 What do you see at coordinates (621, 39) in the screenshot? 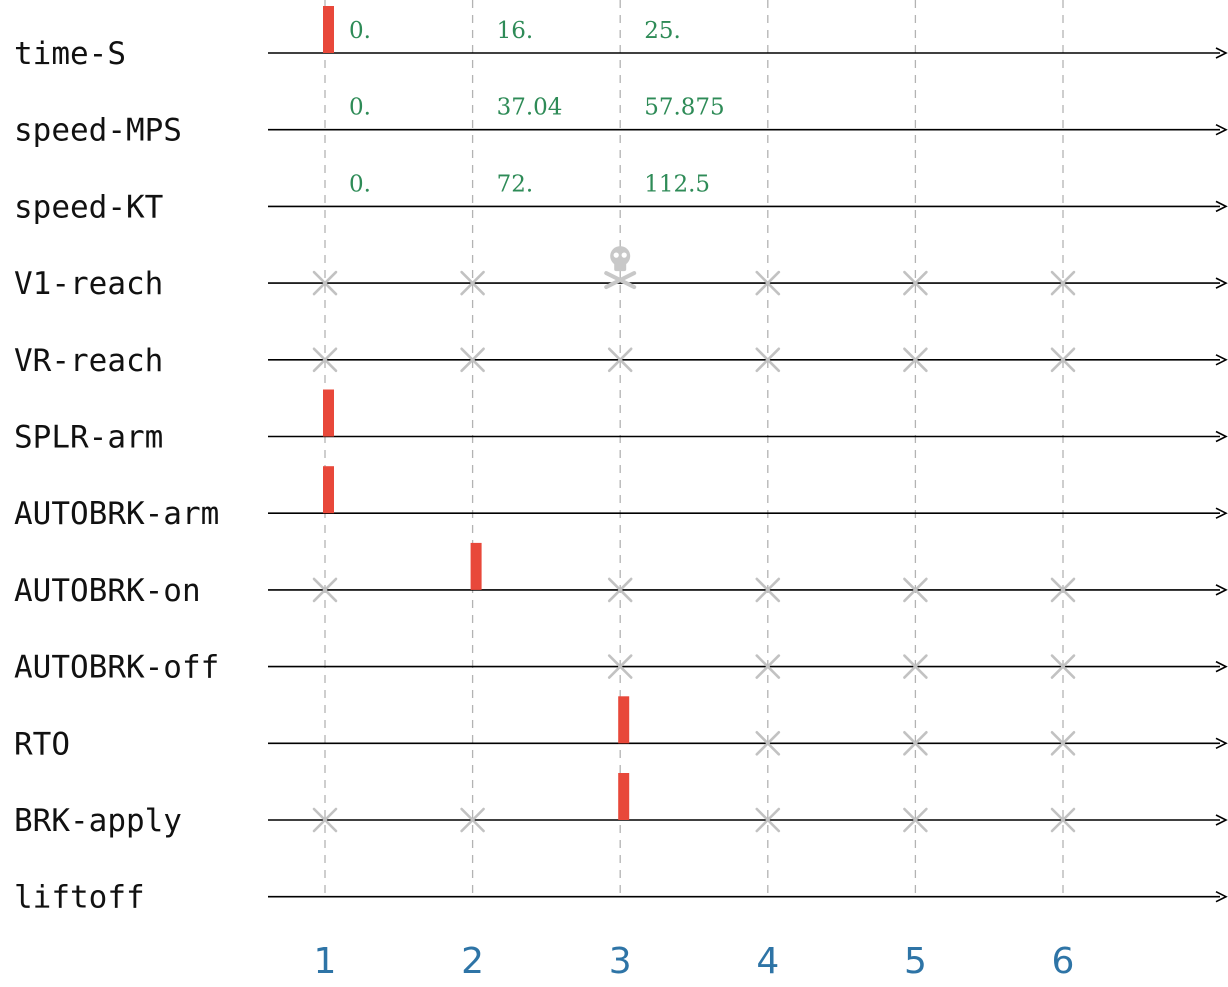
I see `signal-row-time-s: time-S 0. 16. 25.` at bounding box center [621, 39].